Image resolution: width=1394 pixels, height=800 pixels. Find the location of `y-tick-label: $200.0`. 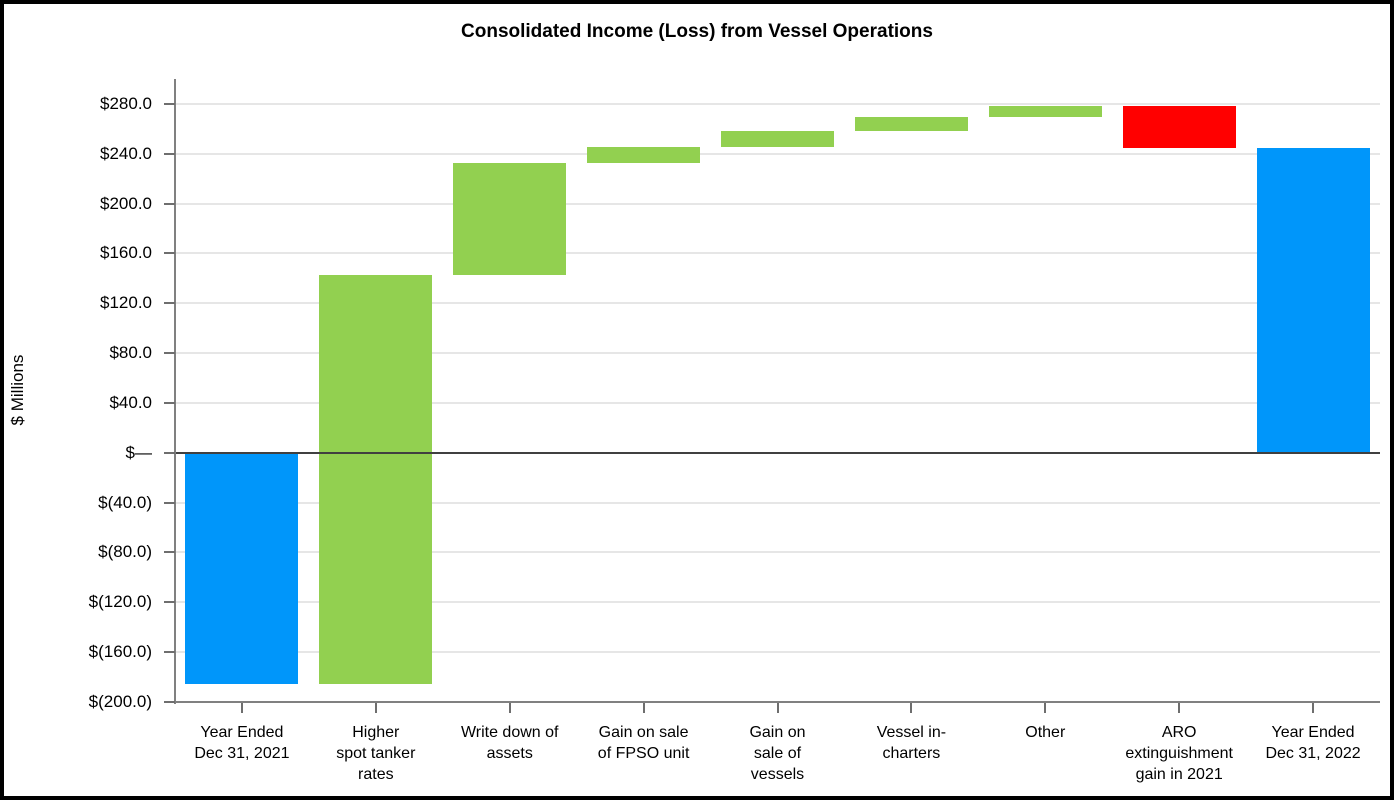

y-tick-label: $200.0 is located at coordinates (126, 203).